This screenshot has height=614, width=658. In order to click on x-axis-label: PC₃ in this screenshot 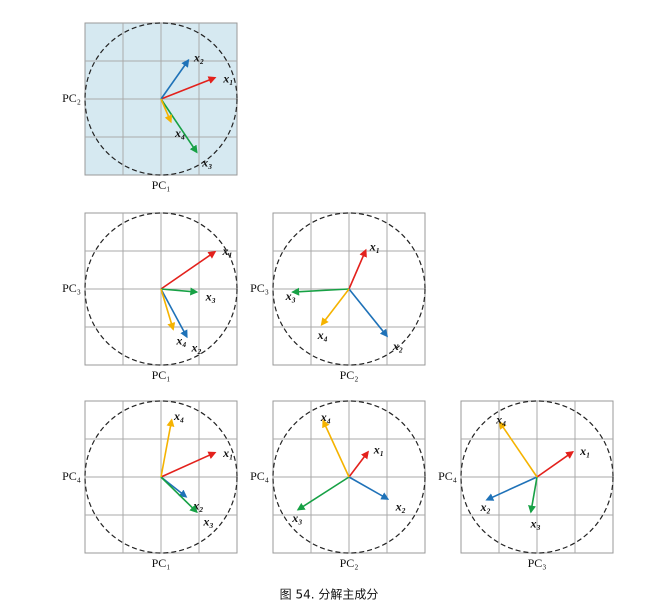, I will do `click(537, 563)`.